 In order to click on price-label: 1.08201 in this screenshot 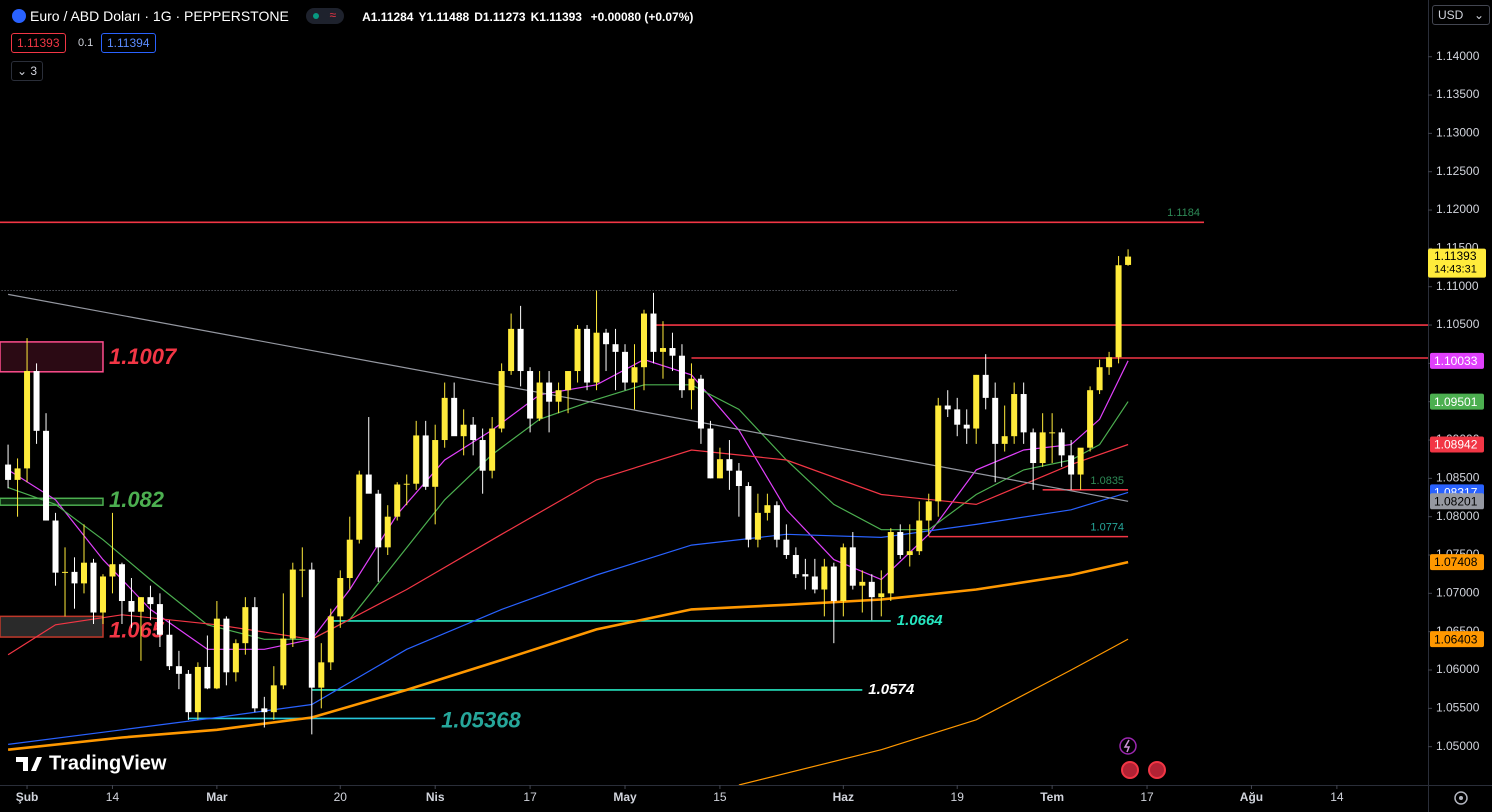, I will do `click(1456, 501)`.